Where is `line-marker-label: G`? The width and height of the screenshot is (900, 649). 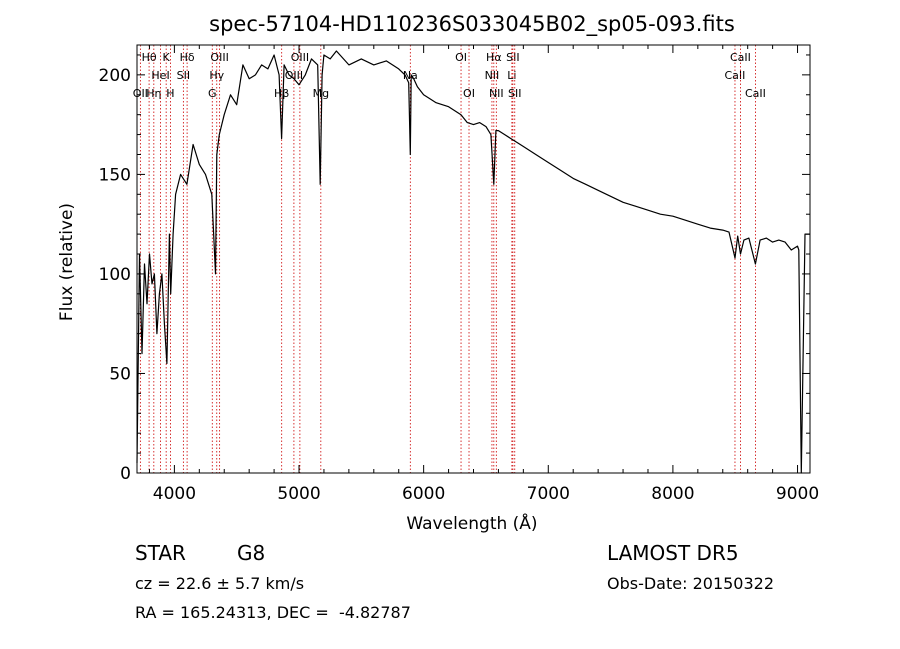 line-marker-label: G is located at coordinates (212, 93).